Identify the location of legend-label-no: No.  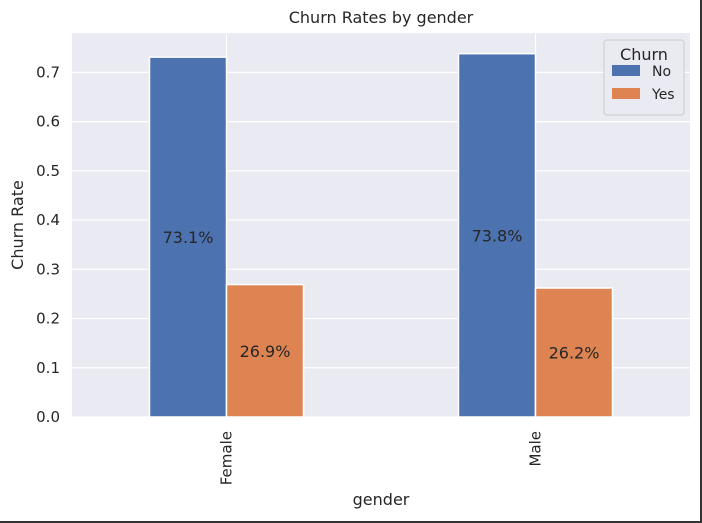
(661, 72).